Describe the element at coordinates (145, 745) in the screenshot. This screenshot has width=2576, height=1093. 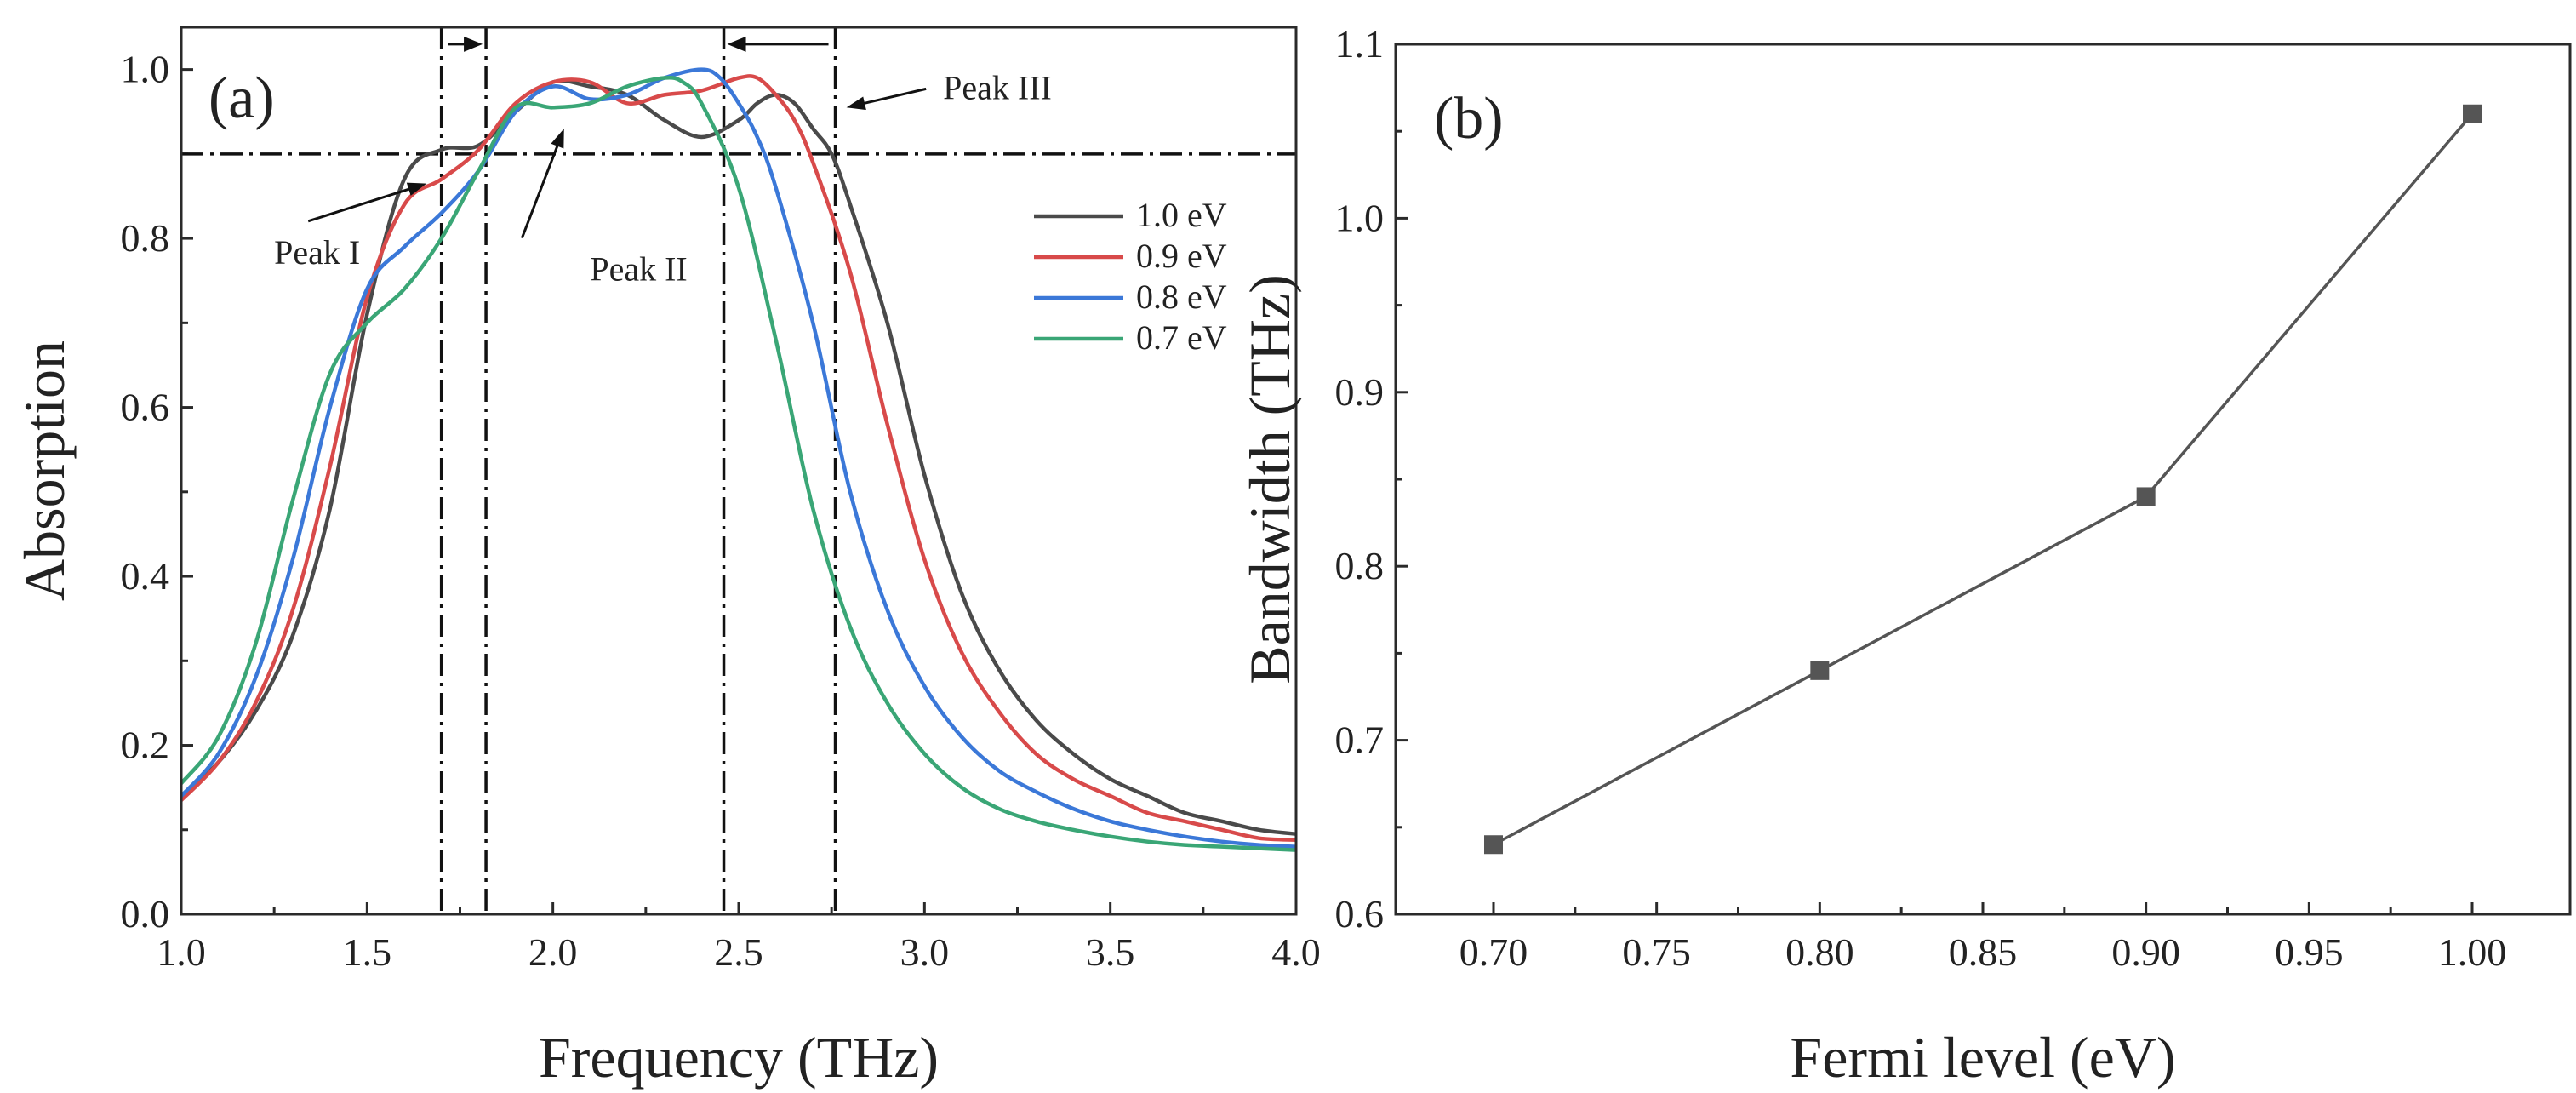
I see `y-tick-label: 0.2` at that location.